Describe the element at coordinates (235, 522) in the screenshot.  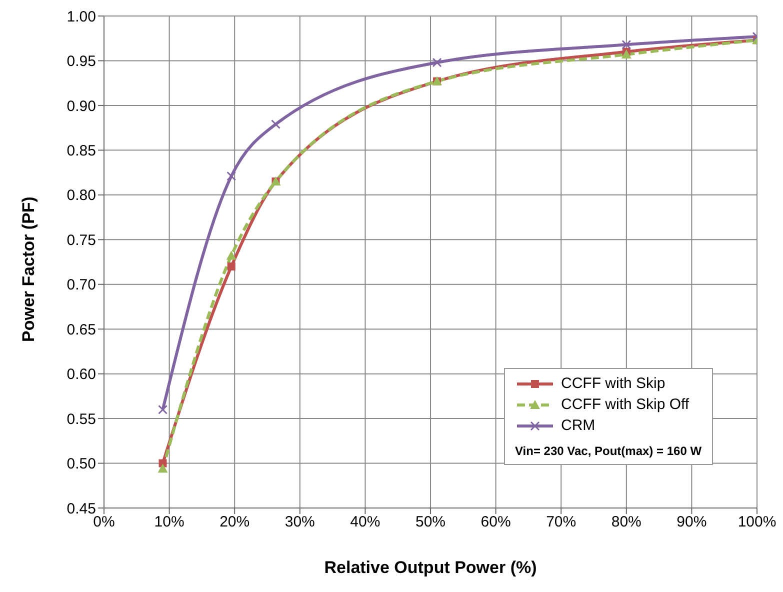
I see `x-tick-label: 20%` at that location.